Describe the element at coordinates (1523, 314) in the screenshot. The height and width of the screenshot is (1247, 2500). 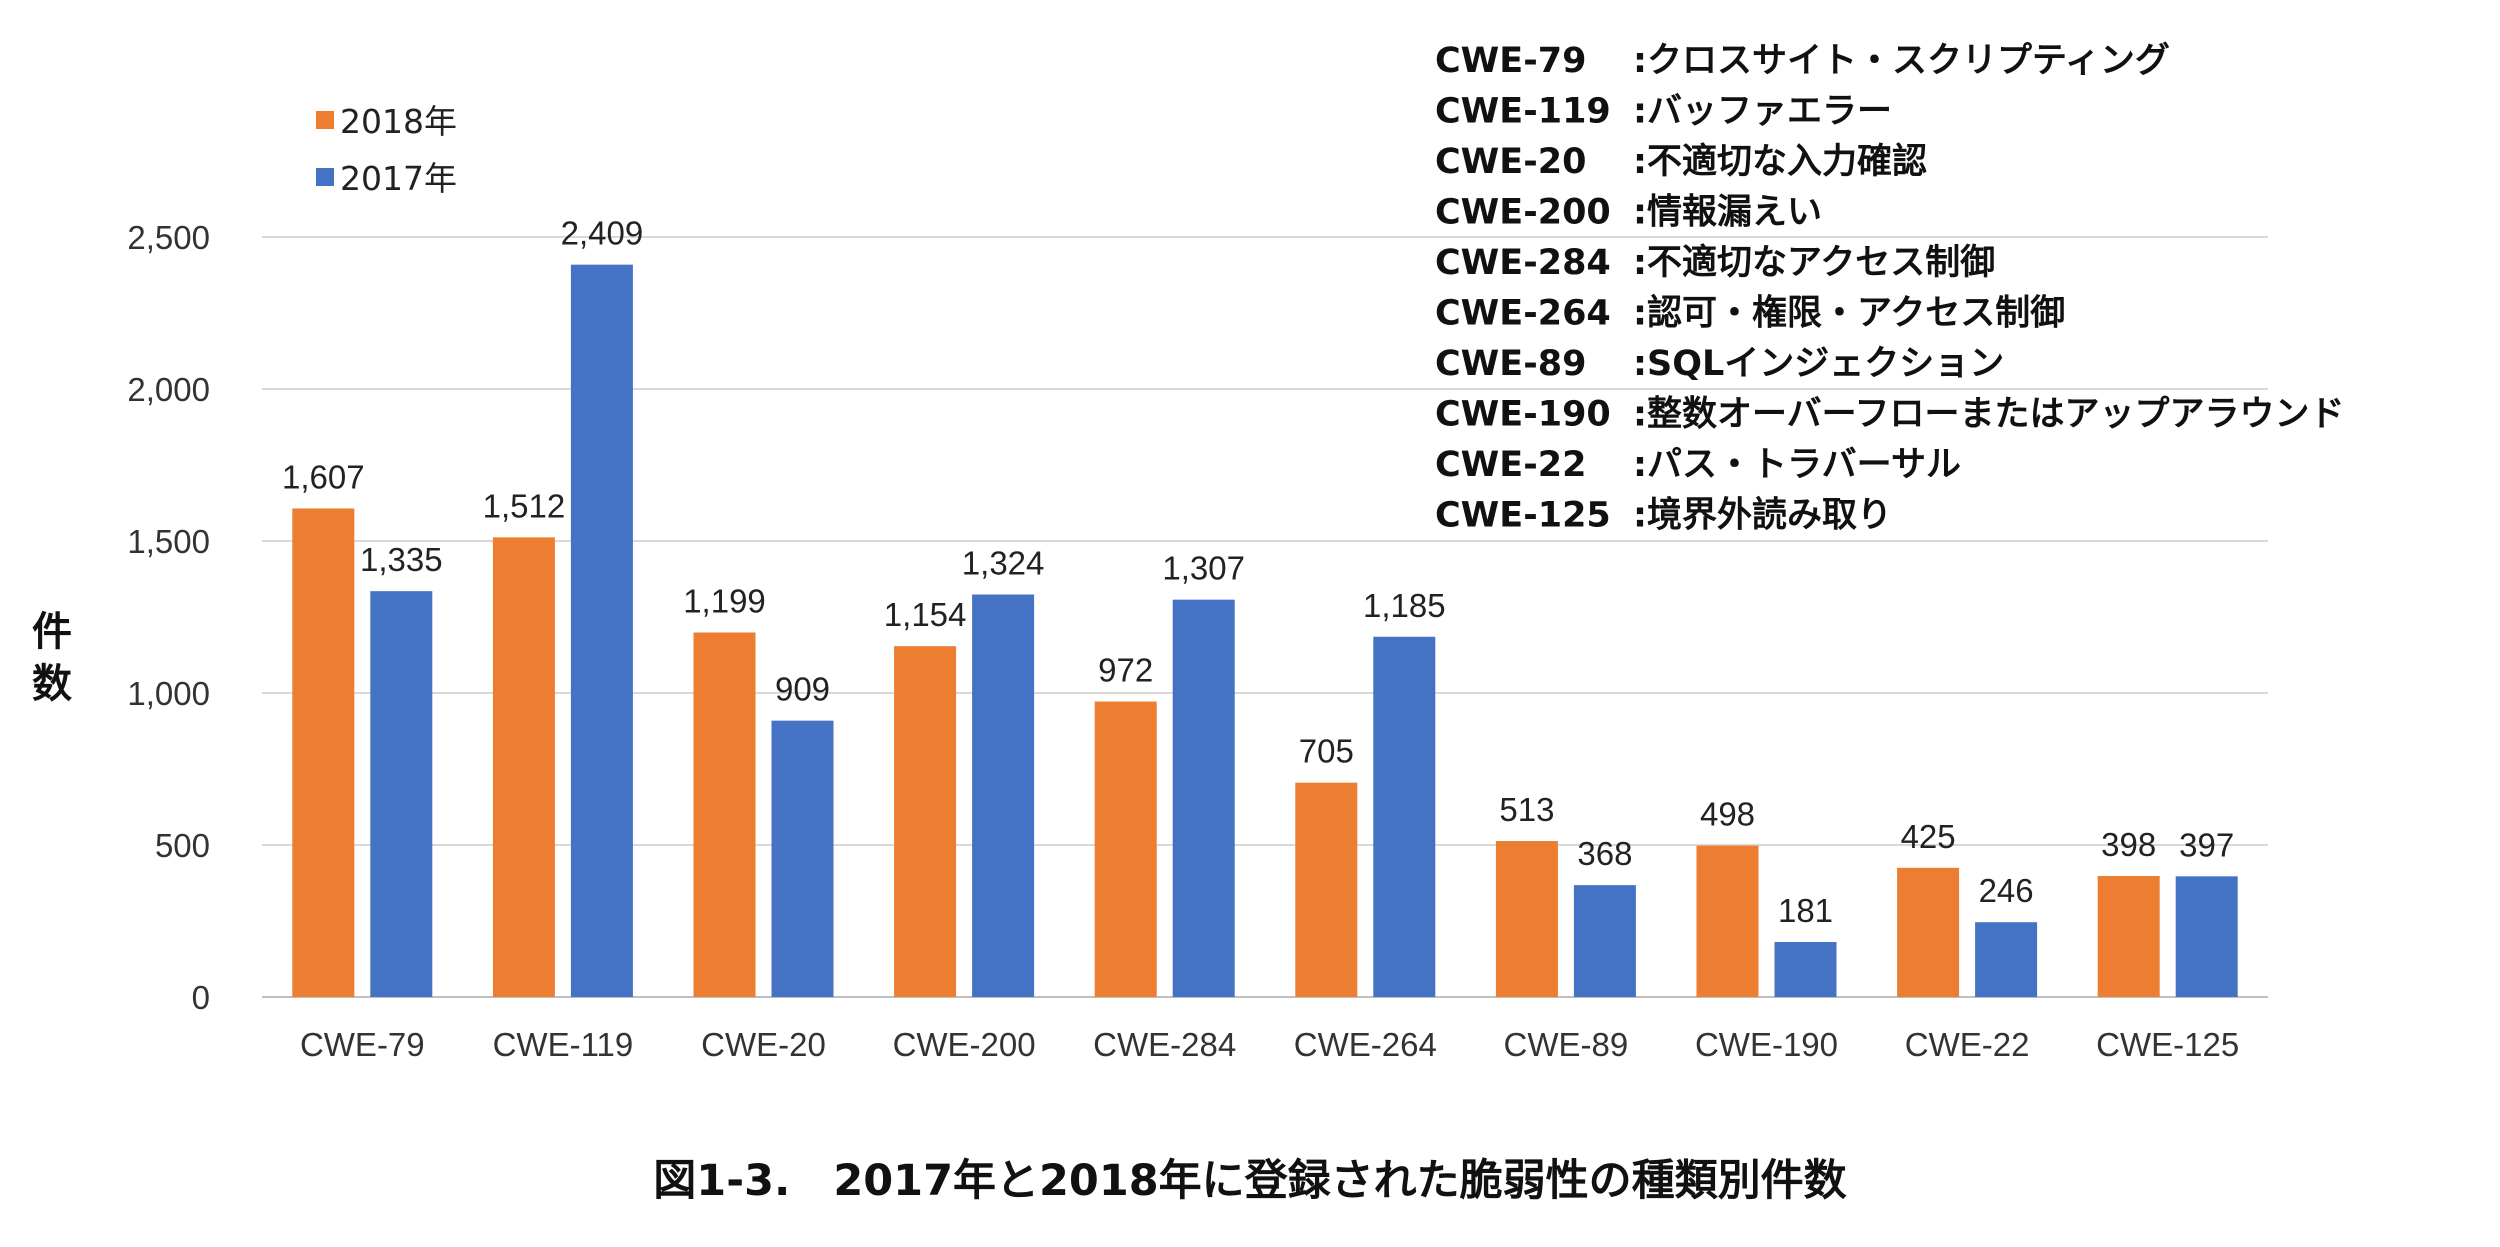
I see `annotation-code: CWE-264` at that location.